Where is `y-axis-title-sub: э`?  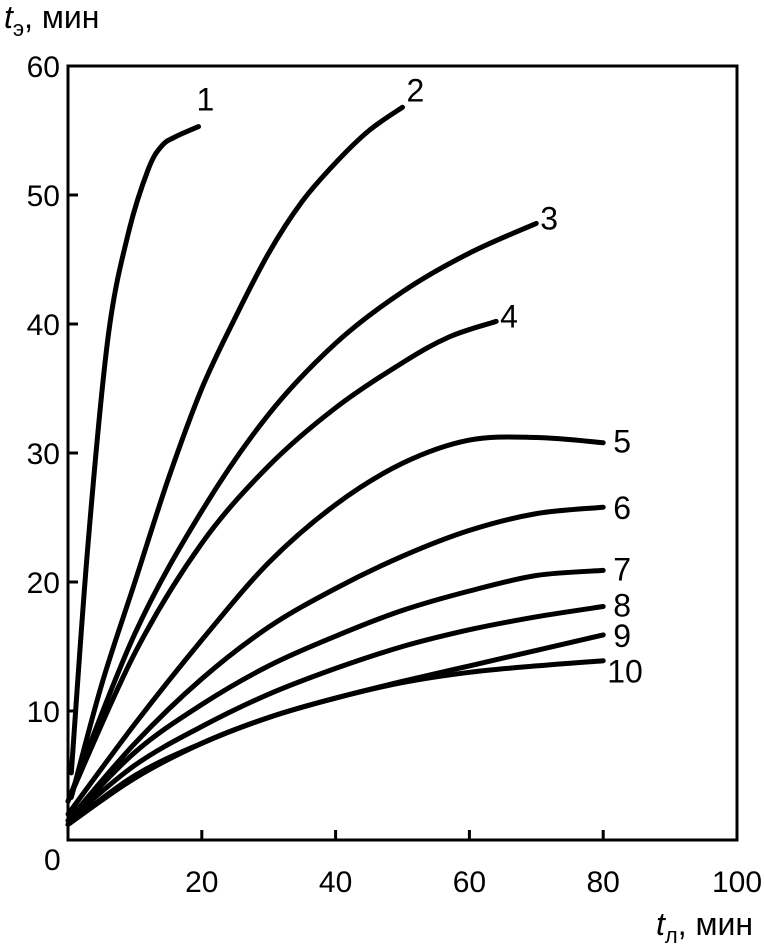
y-axis-title-sub: э is located at coordinates (18, 28).